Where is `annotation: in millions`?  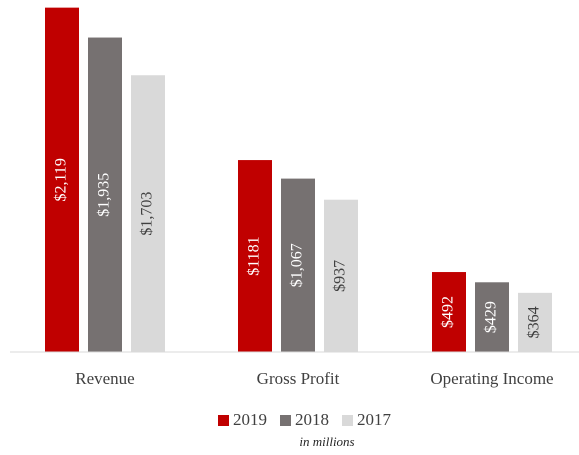
annotation: in millions is located at coordinates (326, 441).